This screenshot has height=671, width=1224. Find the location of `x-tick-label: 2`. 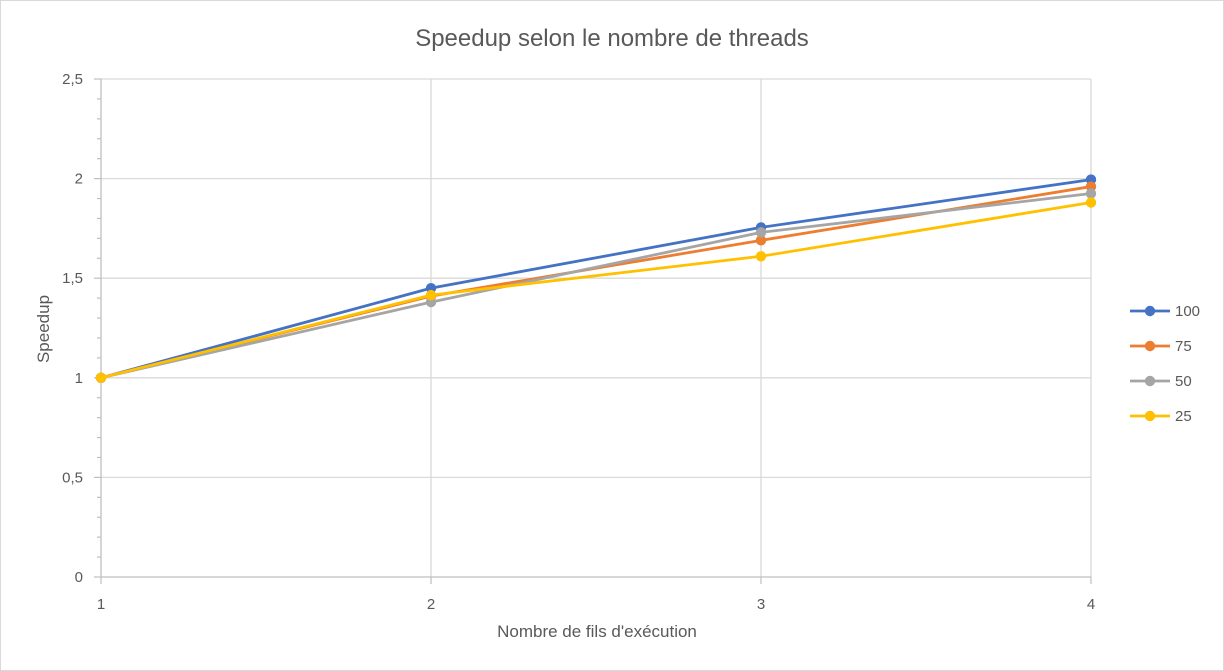

x-tick-label: 2 is located at coordinates (431, 604).